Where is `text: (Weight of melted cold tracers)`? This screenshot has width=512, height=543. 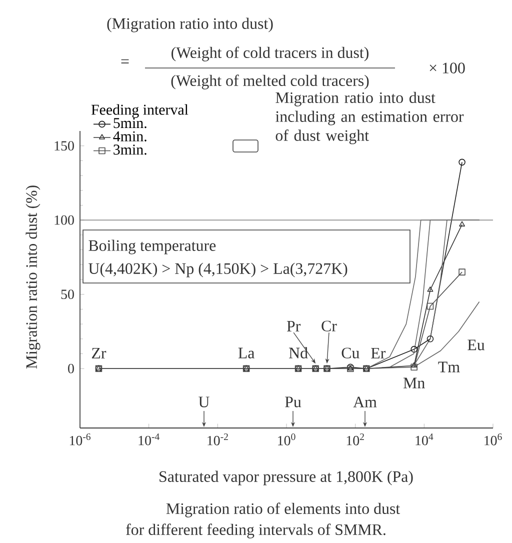
text: (Weight of melted cold tracers) is located at coordinates (270, 82).